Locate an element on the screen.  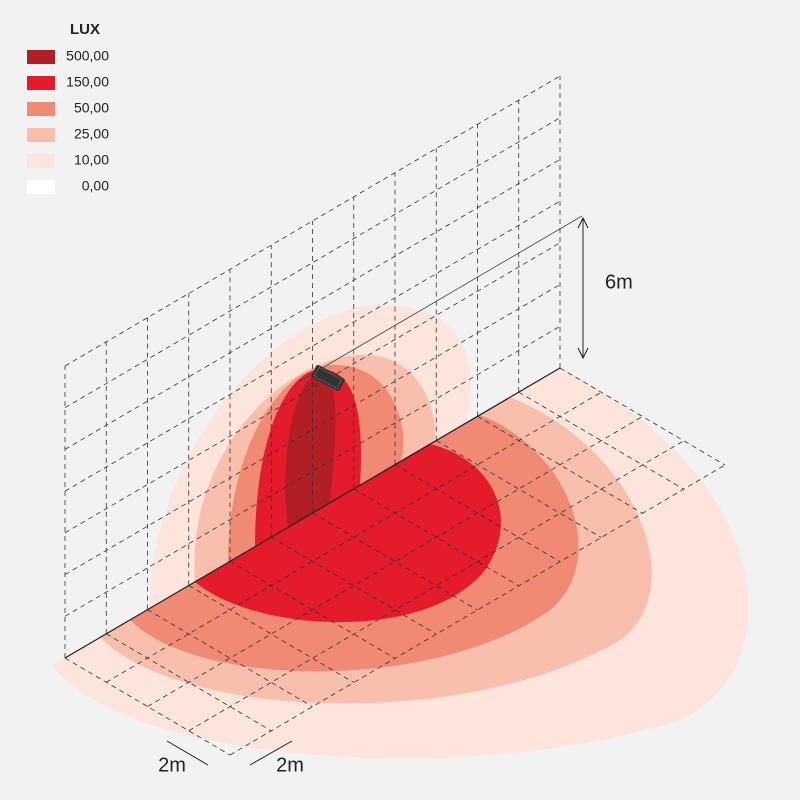
legend: 500,00 150,00 50,00 25,00 10,00 0,00 is located at coordinates (68, 121).